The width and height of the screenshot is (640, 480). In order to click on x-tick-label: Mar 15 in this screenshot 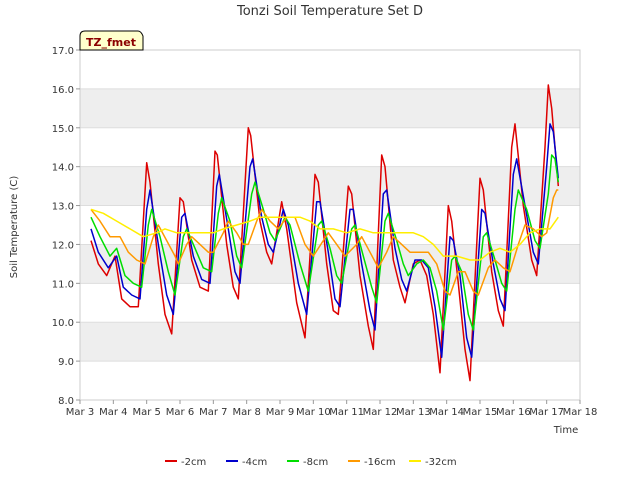, I will do `click(480, 412)`.